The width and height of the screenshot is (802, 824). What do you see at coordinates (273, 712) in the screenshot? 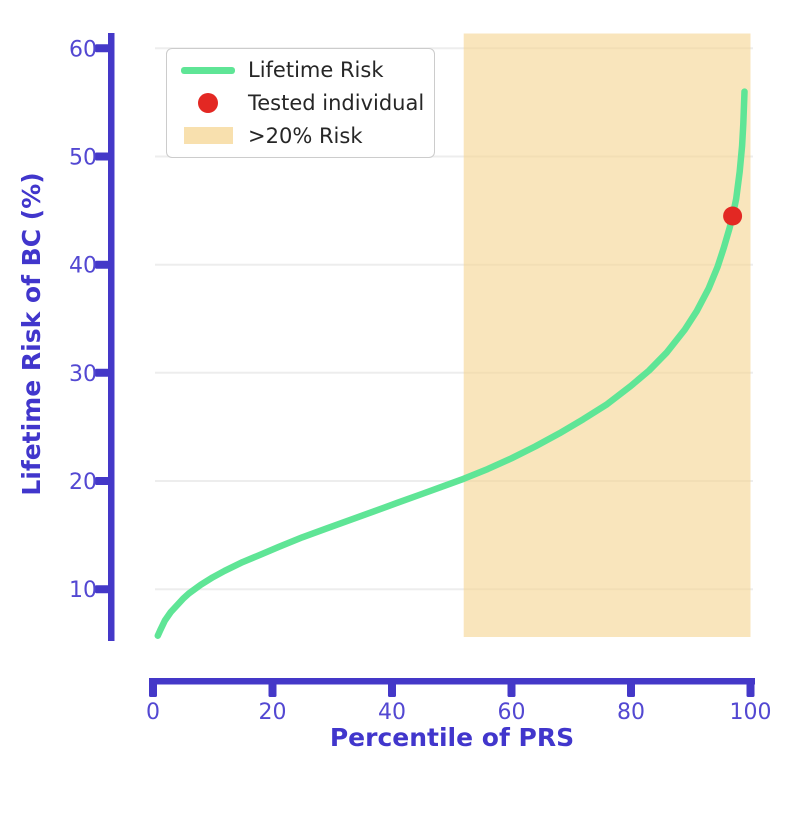
I see `x-tick-label-20: 20` at bounding box center [273, 712].